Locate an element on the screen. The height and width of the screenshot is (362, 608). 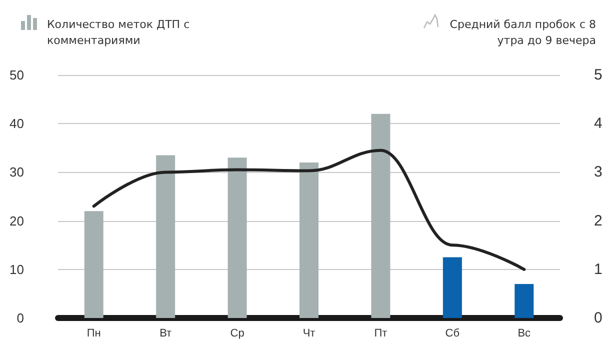
y-tick-label: 10 is located at coordinates (17, 269).